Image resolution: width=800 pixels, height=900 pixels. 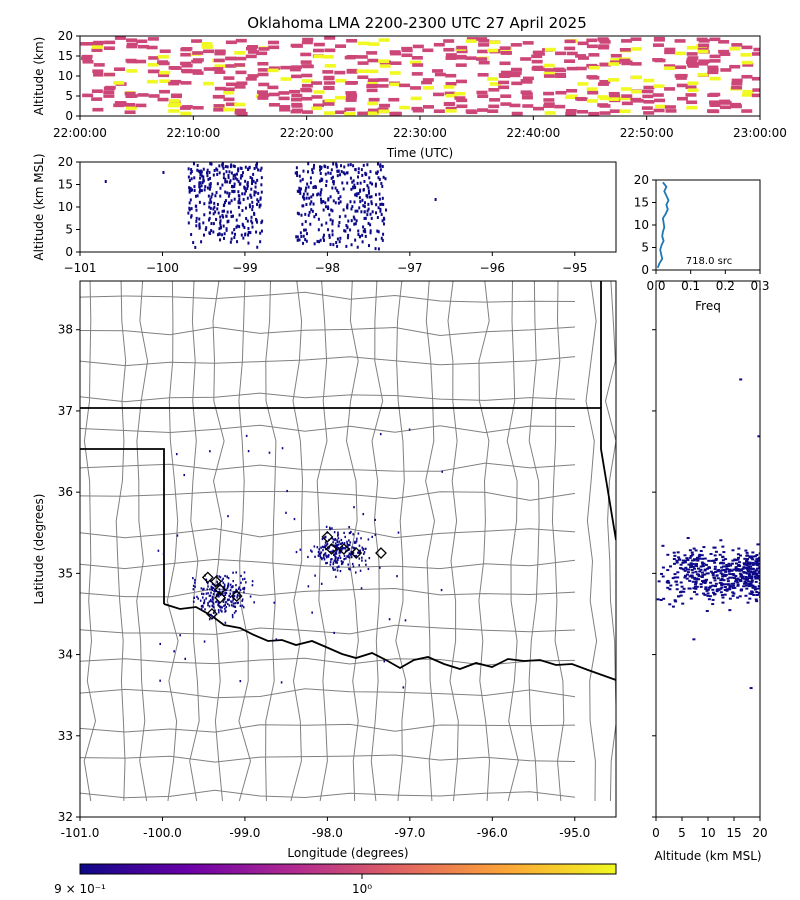 I want to click on county-line, so click(x=194, y=541).